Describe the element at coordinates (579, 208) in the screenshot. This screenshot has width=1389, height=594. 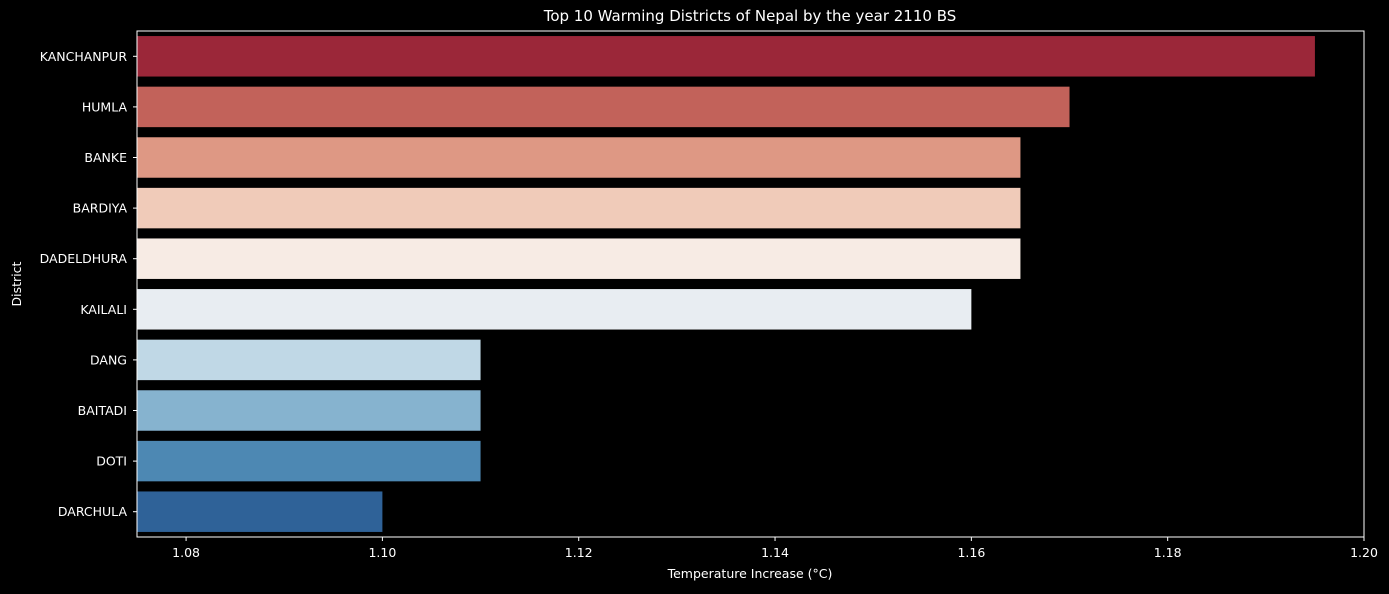
I see `bar-bardiya` at that location.